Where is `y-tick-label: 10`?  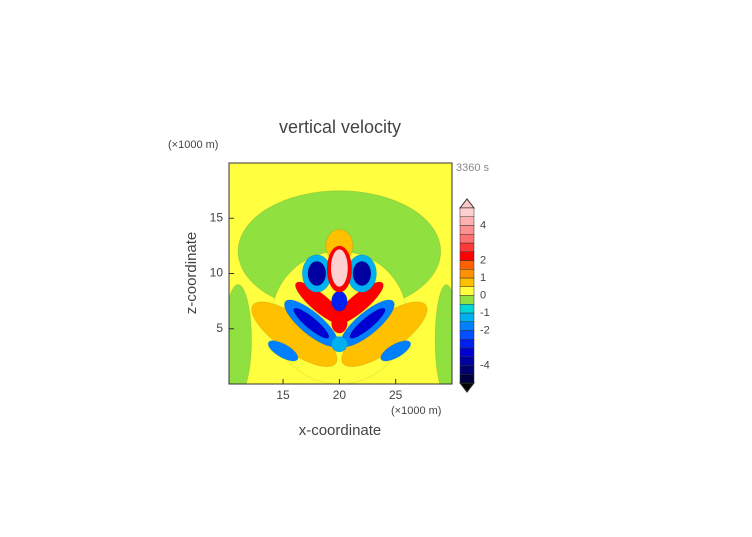
y-tick-label: 10 is located at coordinates (217, 273).